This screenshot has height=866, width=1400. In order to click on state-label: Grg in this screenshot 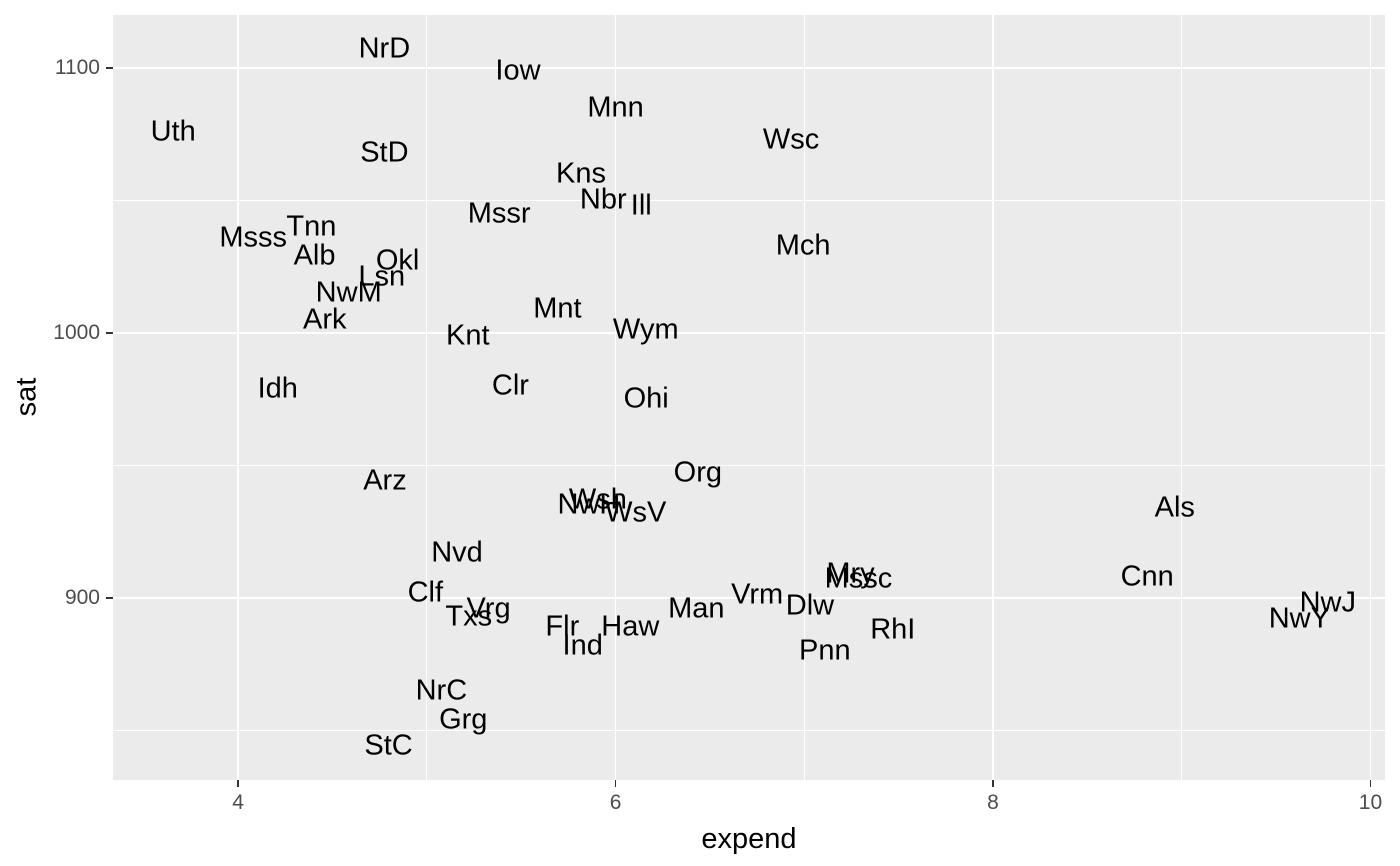, I will do `click(463, 719)`.